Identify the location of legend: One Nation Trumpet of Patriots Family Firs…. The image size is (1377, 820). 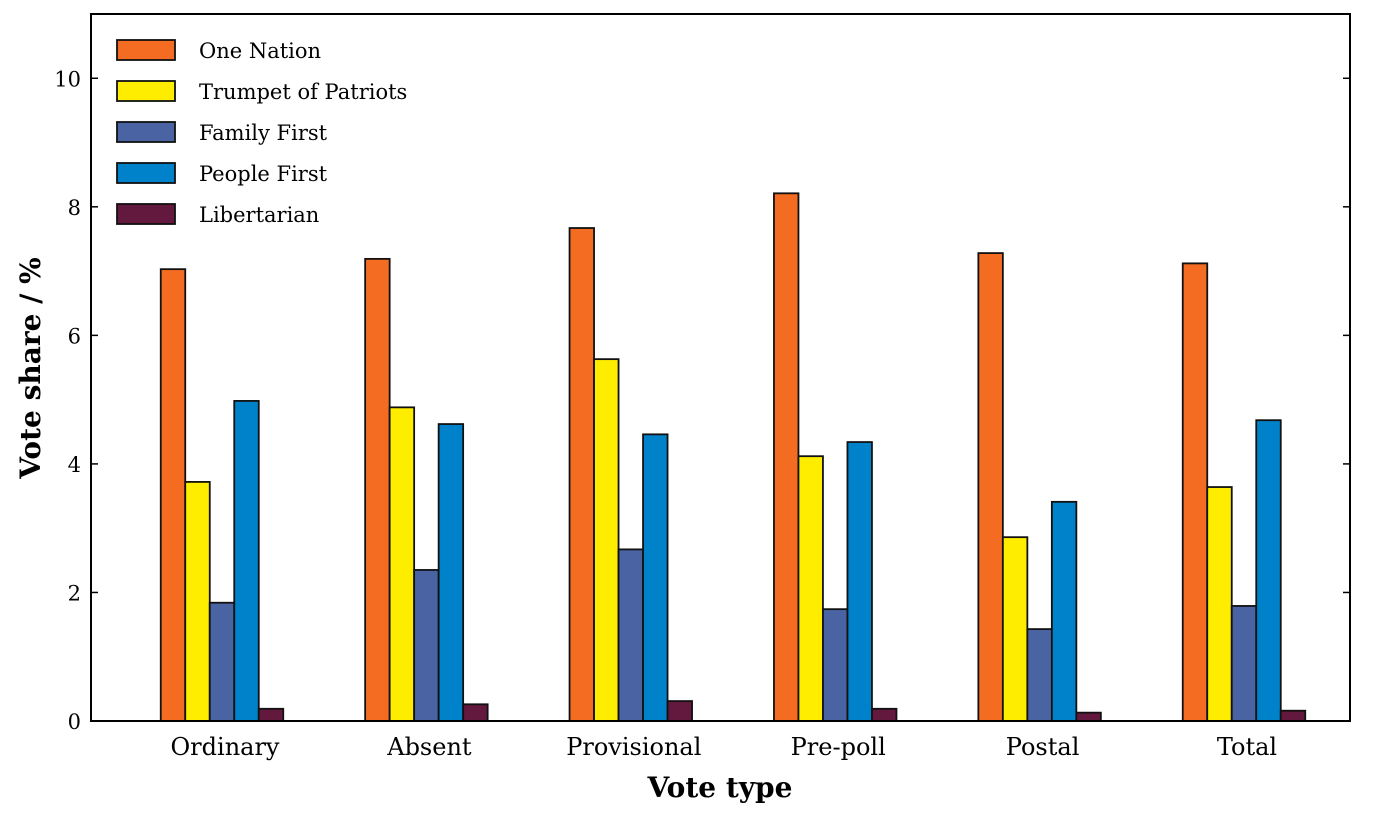
(261, 133).